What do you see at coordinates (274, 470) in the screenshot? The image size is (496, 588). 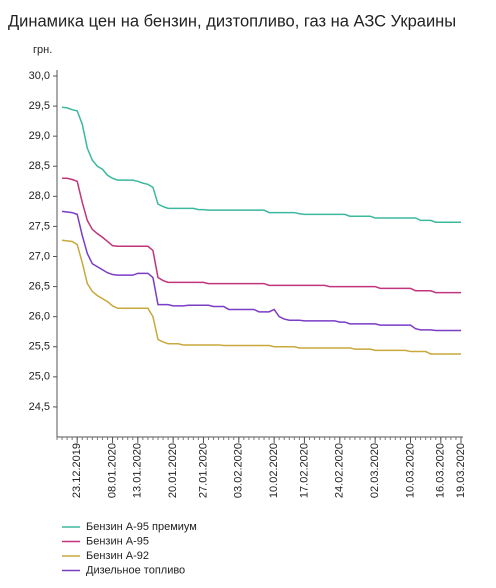 I see `x-tick-label: 10.02.2020` at bounding box center [274, 470].